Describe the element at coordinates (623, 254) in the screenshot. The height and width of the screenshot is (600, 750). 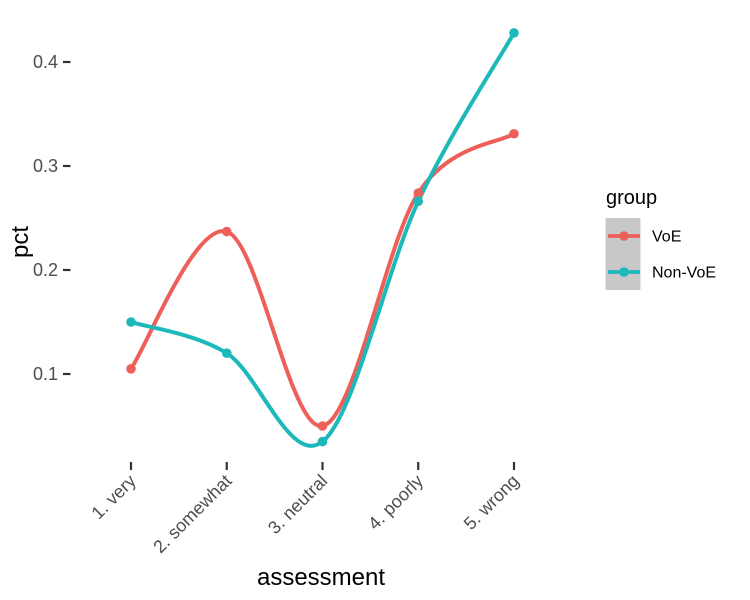
I see `legend-key-background` at that location.